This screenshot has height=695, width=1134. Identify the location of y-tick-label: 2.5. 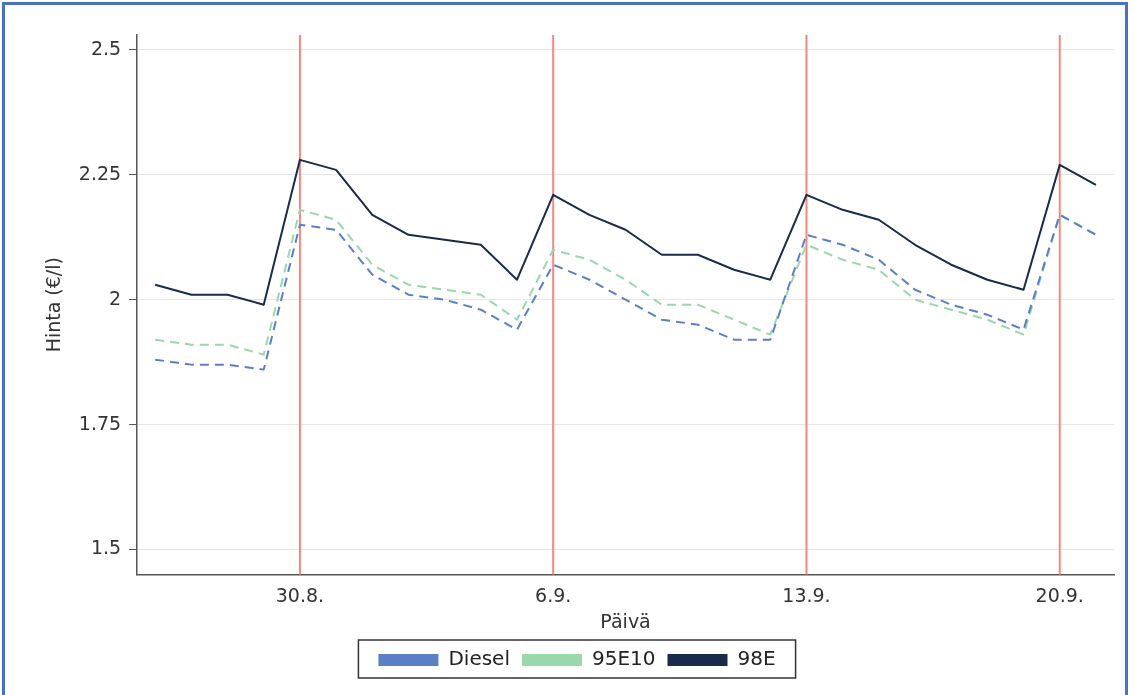
(106, 47).